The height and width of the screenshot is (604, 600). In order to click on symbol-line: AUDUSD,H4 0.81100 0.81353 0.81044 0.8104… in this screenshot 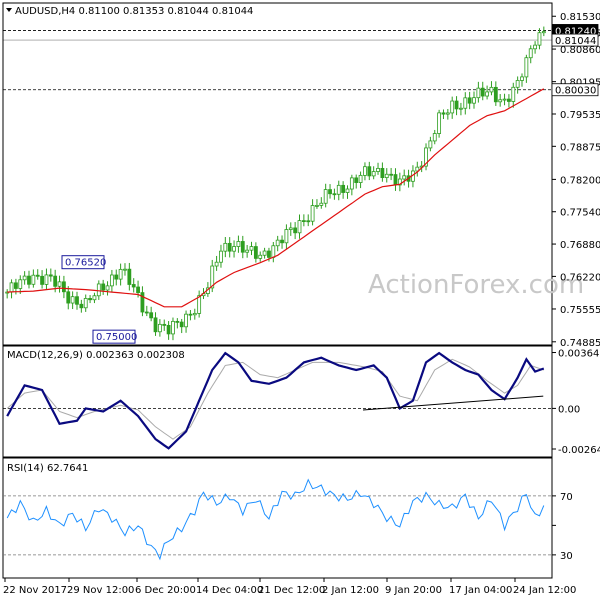, I will do `click(134, 11)`.